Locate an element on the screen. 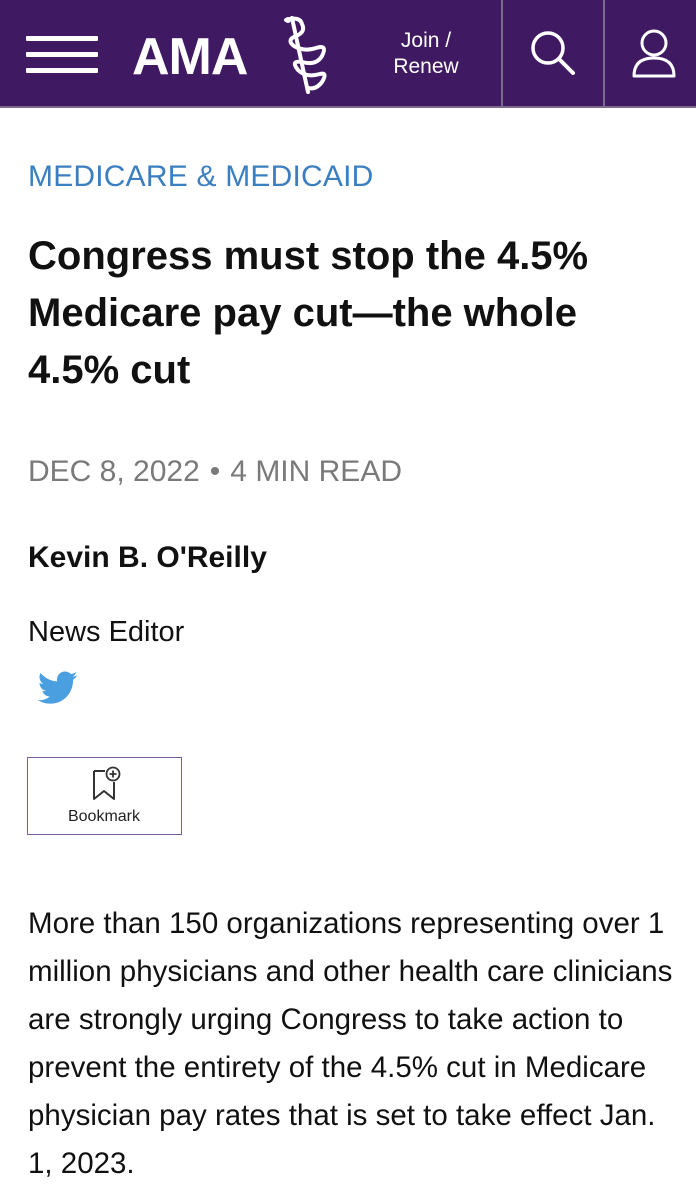  article-meta: DEC 8, 2022 • 4 MIN READ is located at coordinates (215, 472).